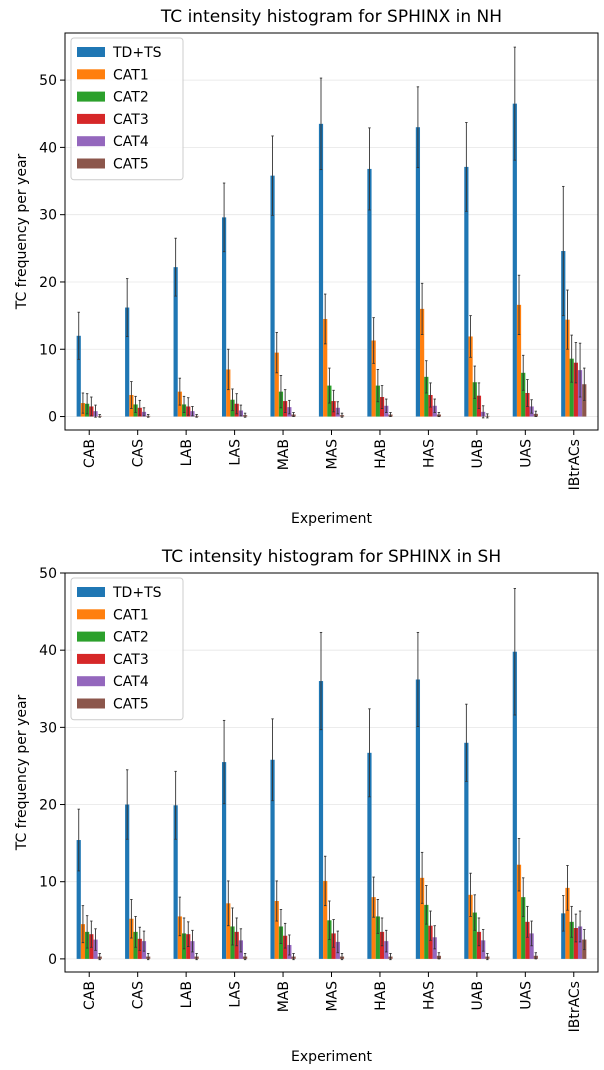 This screenshot has width=604, height=1070. I want to click on bar-td-ts-mas, so click(321, 820).